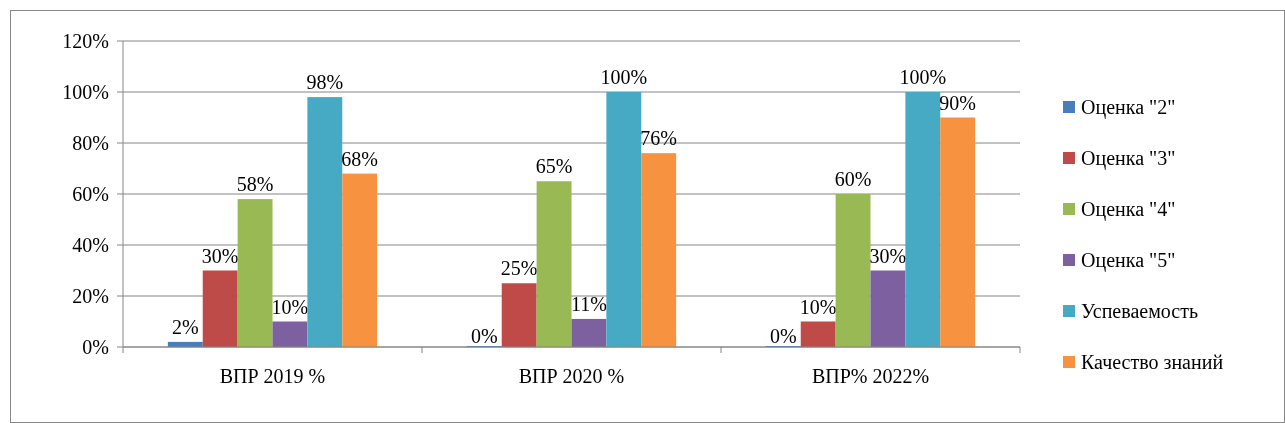  I want to click on data-label: 65%, so click(554, 166).